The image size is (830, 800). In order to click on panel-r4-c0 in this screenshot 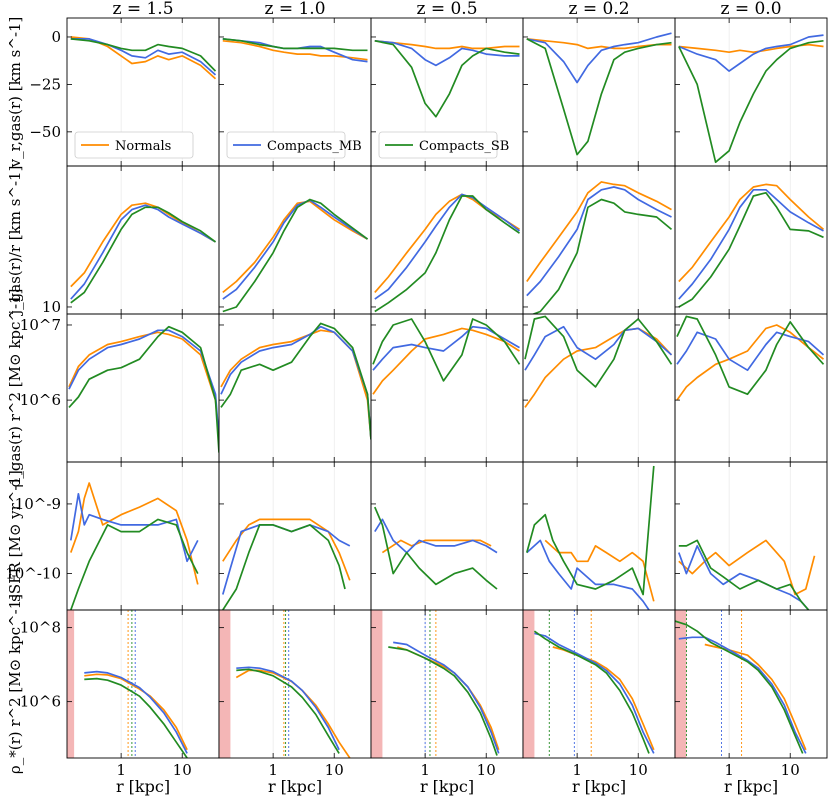, I will do `click(143, 684)`.